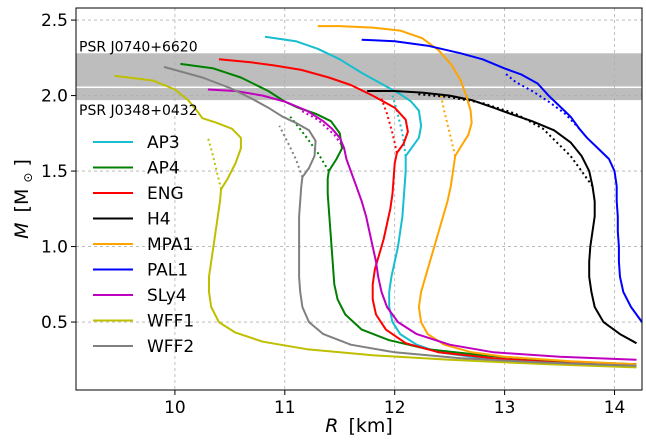  What do you see at coordinates (505, 408) in the screenshot?
I see `x-tick-label: 13` at bounding box center [505, 408].